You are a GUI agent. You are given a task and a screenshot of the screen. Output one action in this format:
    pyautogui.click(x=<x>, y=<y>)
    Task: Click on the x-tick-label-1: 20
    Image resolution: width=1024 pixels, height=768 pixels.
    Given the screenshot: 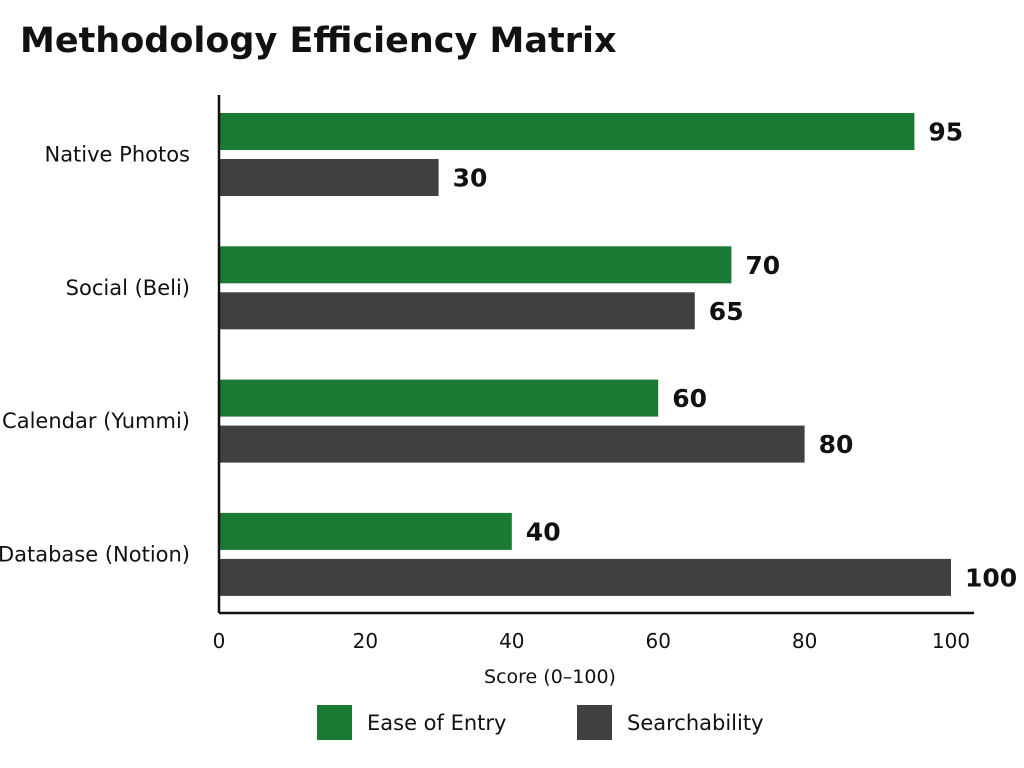 What is the action you would take?
    pyautogui.click(x=365, y=641)
    